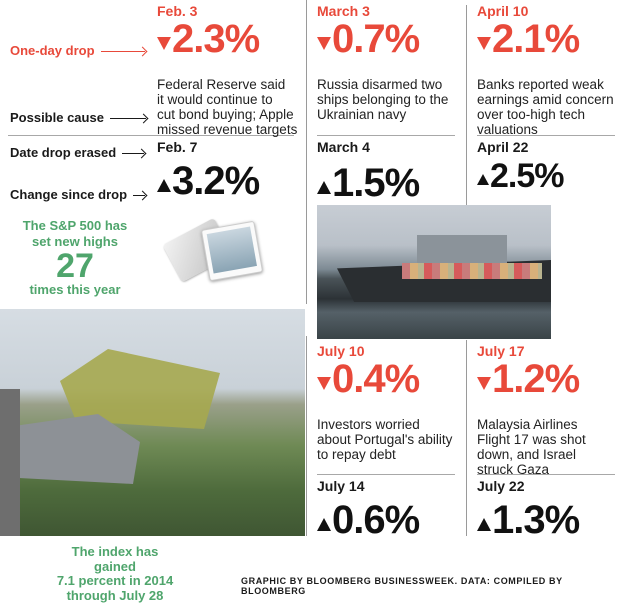  I want to click on divider-vertical-1b, so click(306, 436).